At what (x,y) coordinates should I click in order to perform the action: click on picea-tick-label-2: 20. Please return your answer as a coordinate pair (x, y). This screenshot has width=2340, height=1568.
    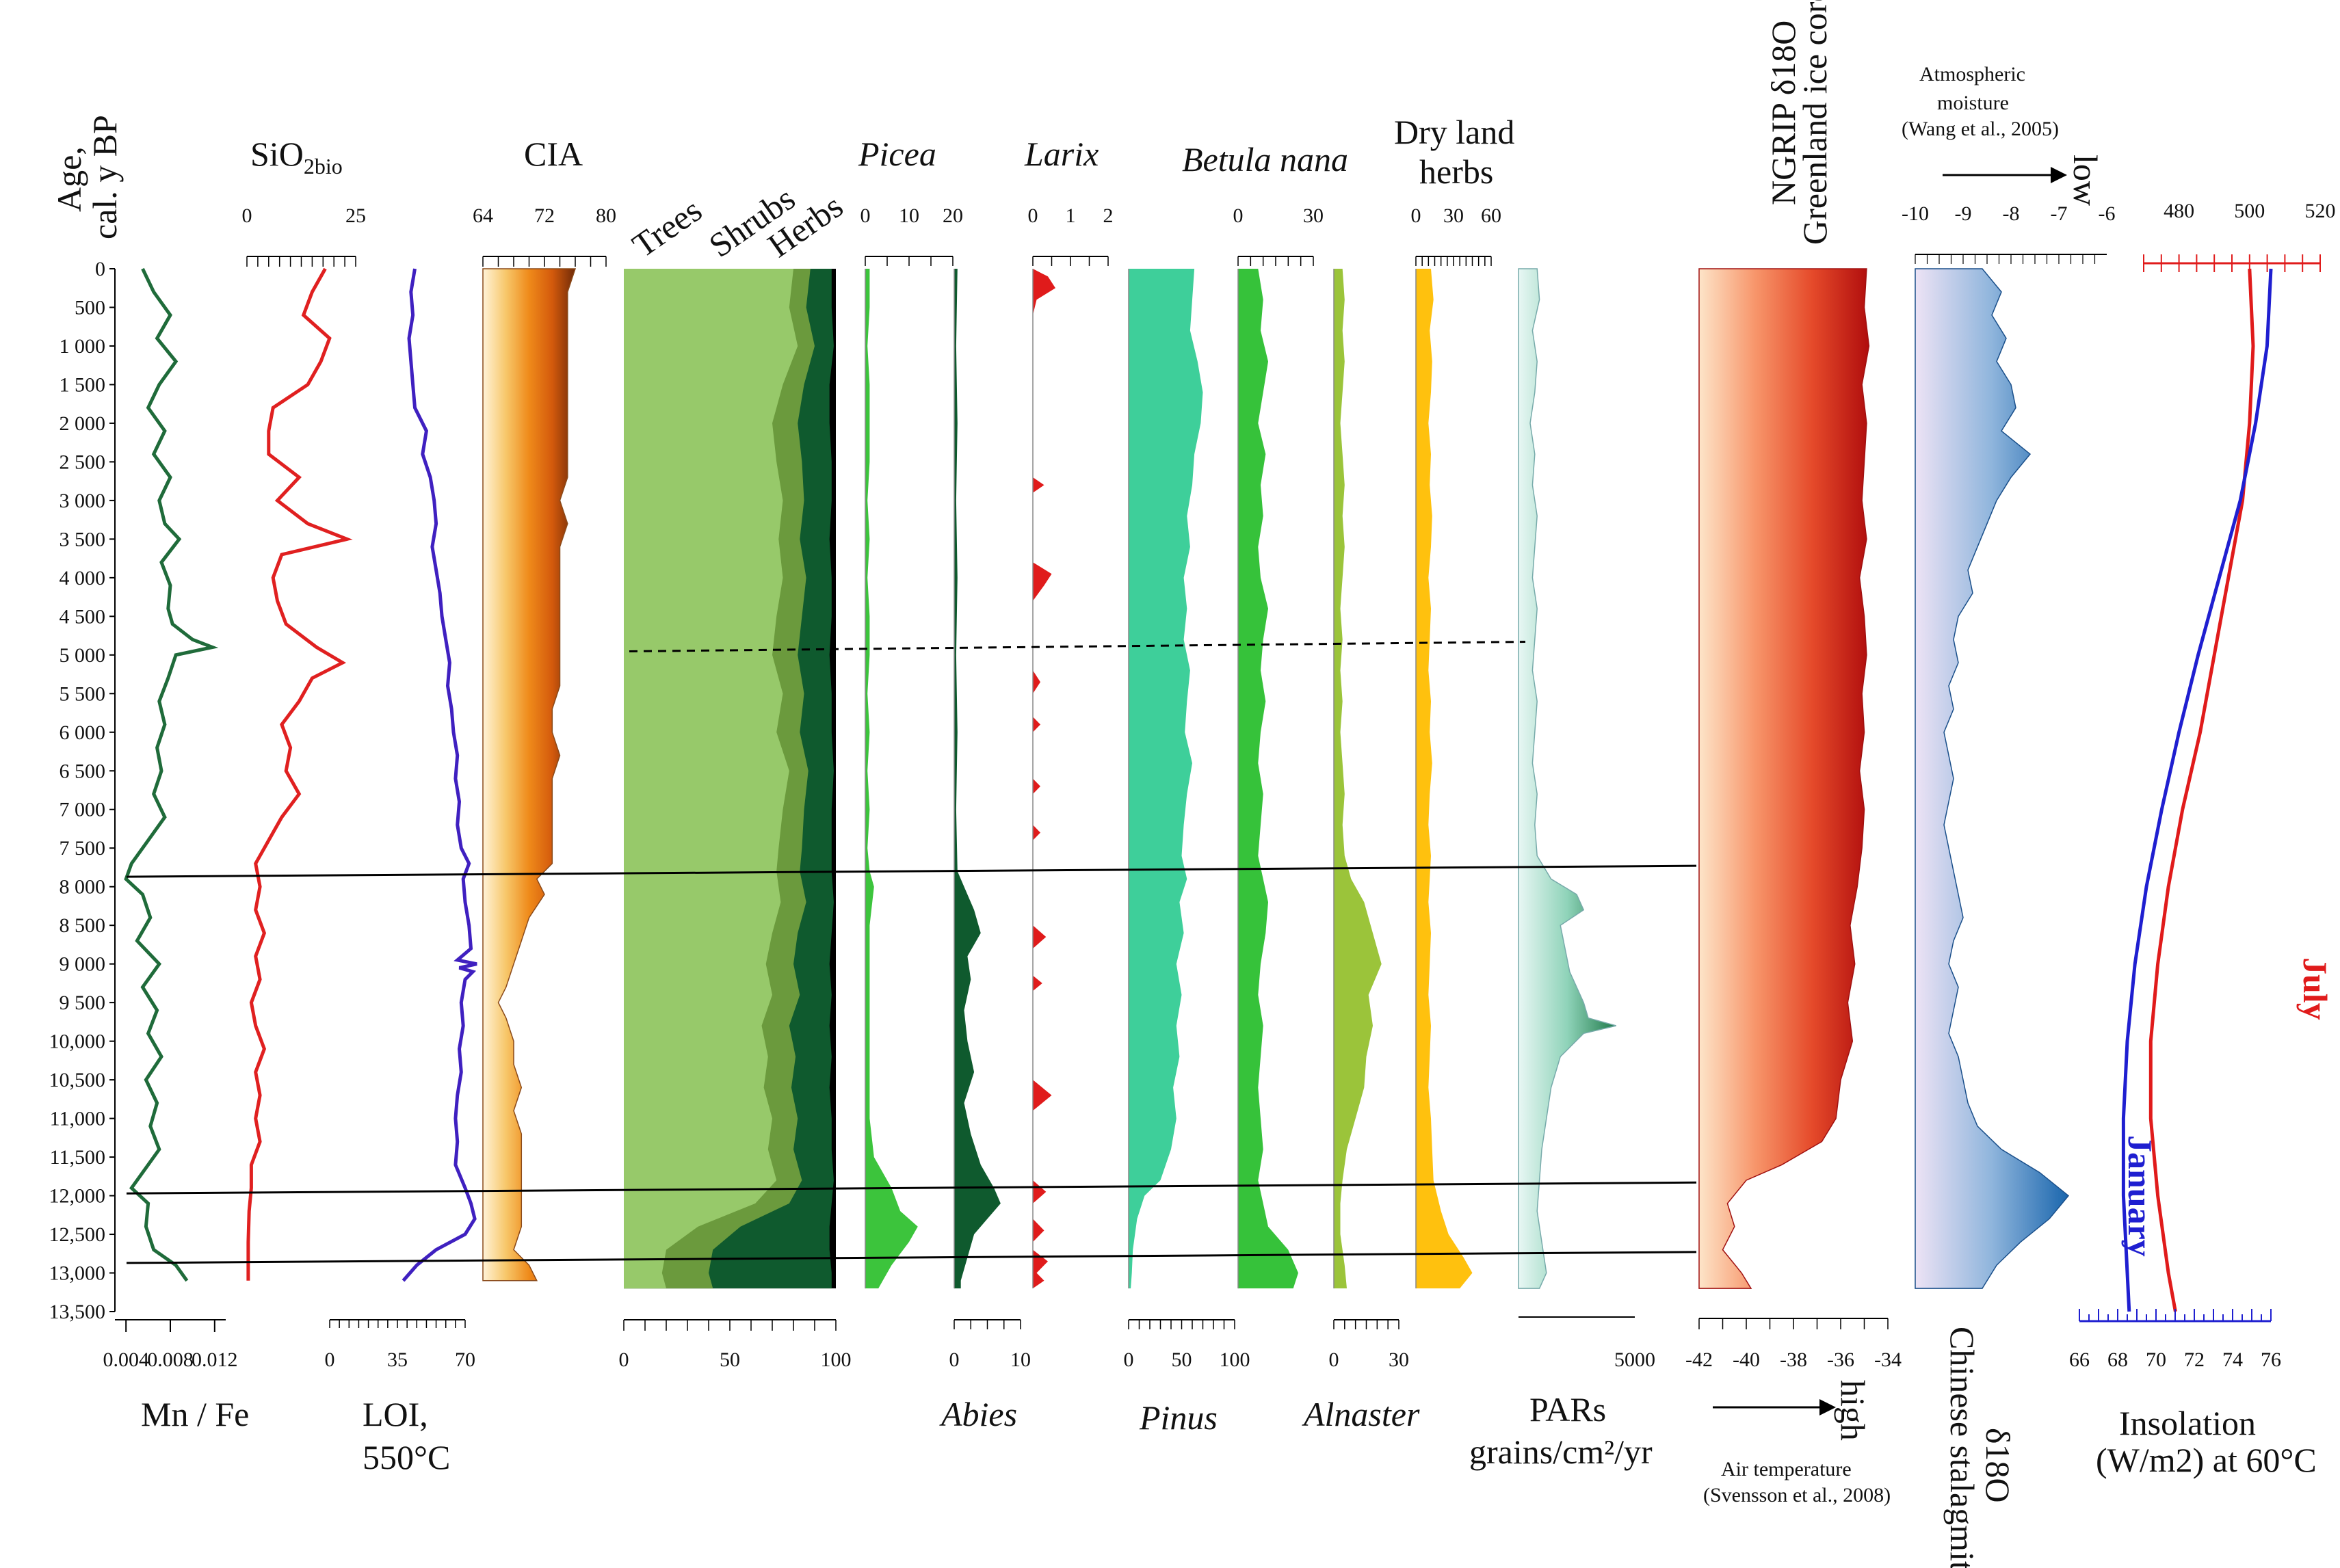
    Looking at the image, I should click on (953, 215).